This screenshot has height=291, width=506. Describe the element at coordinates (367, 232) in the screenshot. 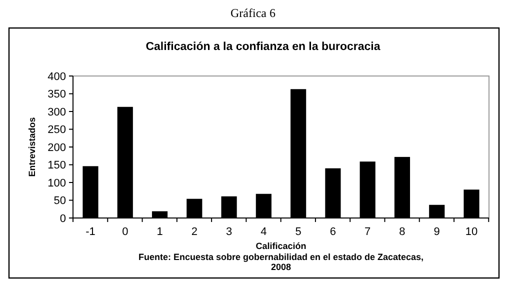

I see `x-tick-label: 7` at that location.